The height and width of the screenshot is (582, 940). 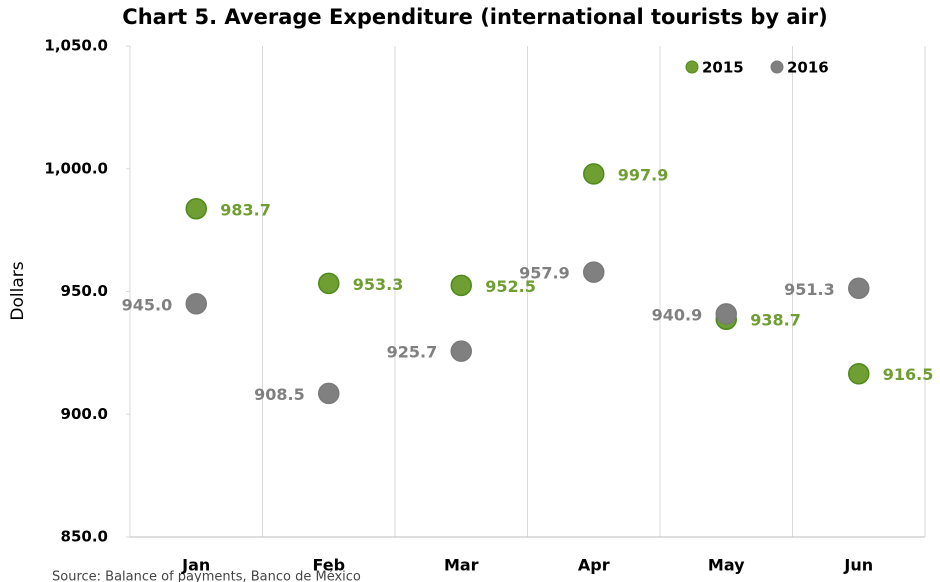 I want to click on data-label: 997.9, so click(x=643, y=174).